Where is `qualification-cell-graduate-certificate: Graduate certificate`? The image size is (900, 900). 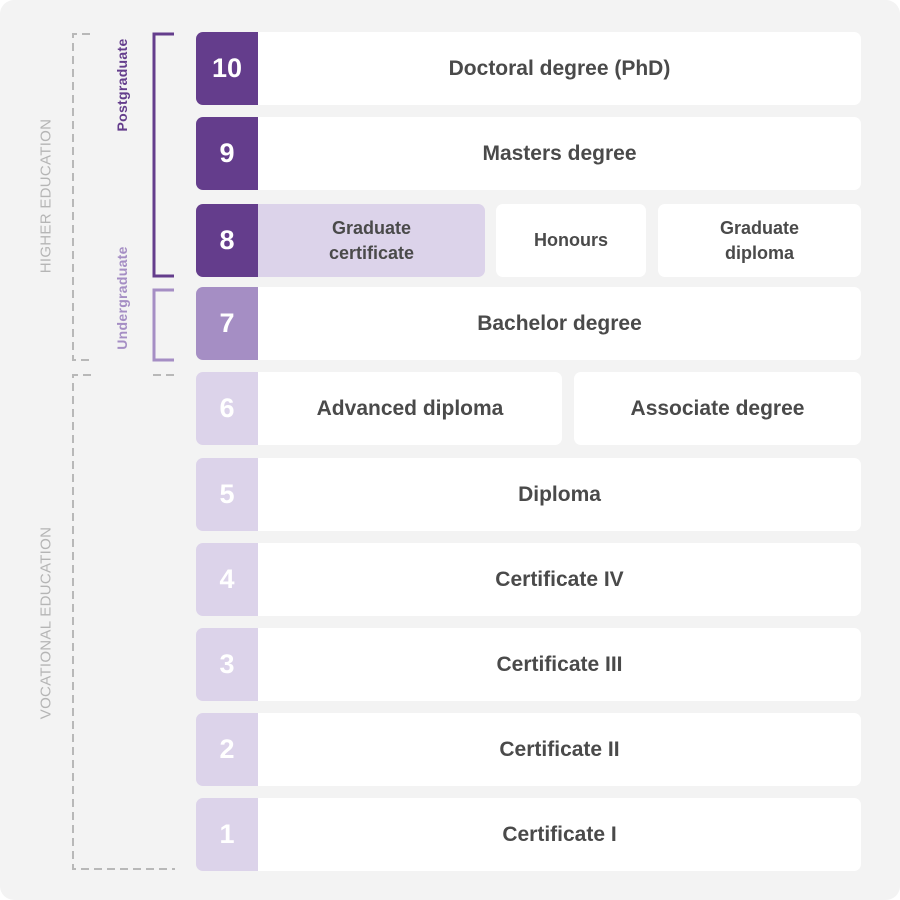
qualification-cell-graduate-certificate: Graduate certificate is located at coordinates (371, 240).